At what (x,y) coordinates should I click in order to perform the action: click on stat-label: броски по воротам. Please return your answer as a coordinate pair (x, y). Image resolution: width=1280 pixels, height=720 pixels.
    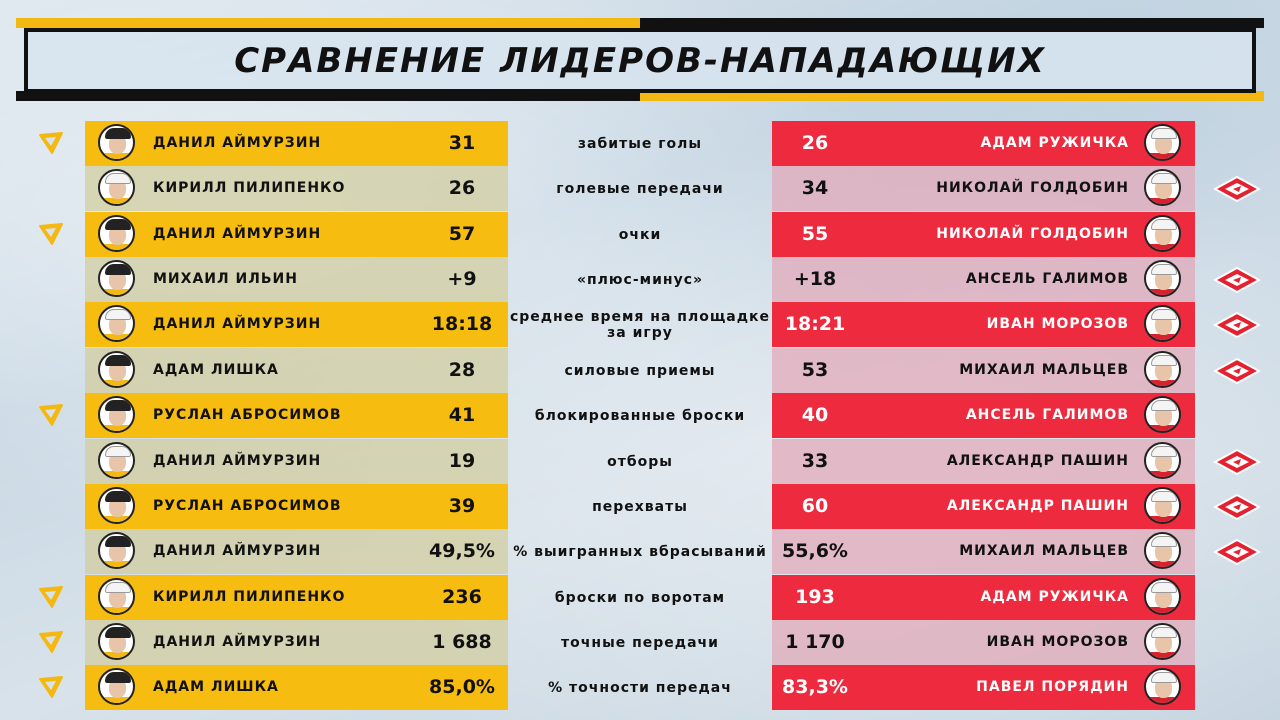
    Looking at the image, I should click on (640, 597).